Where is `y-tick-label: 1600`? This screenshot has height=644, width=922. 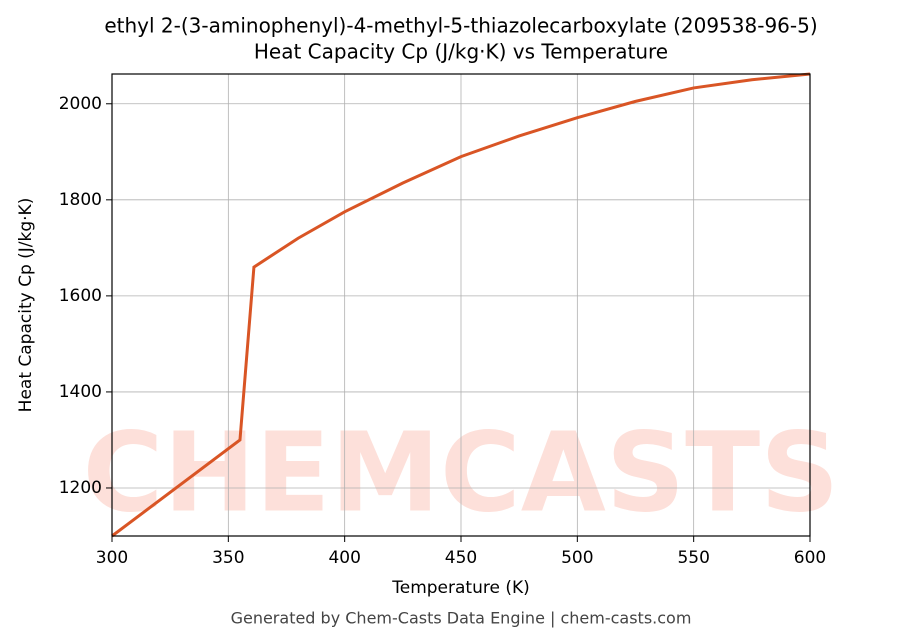
y-tick-label: 1600 is located at coordinates (80, 296).